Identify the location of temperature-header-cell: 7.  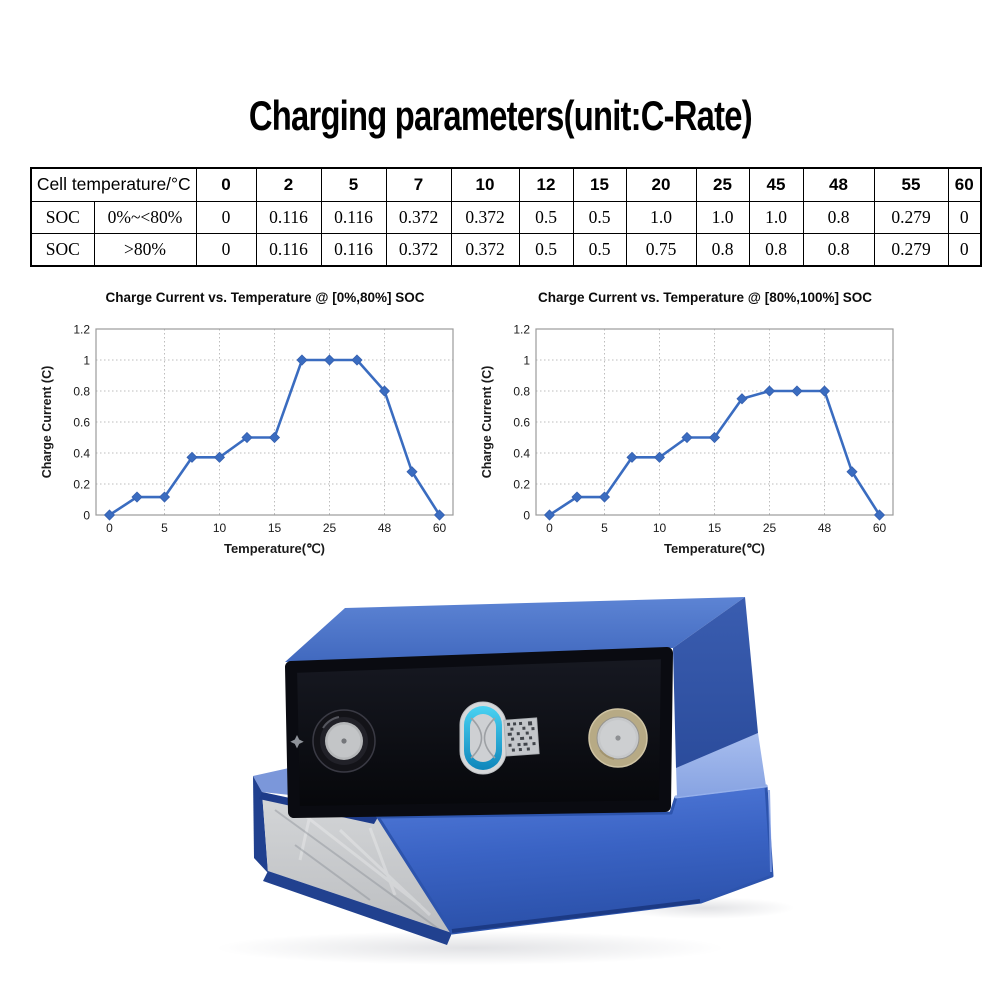
(418, 184).